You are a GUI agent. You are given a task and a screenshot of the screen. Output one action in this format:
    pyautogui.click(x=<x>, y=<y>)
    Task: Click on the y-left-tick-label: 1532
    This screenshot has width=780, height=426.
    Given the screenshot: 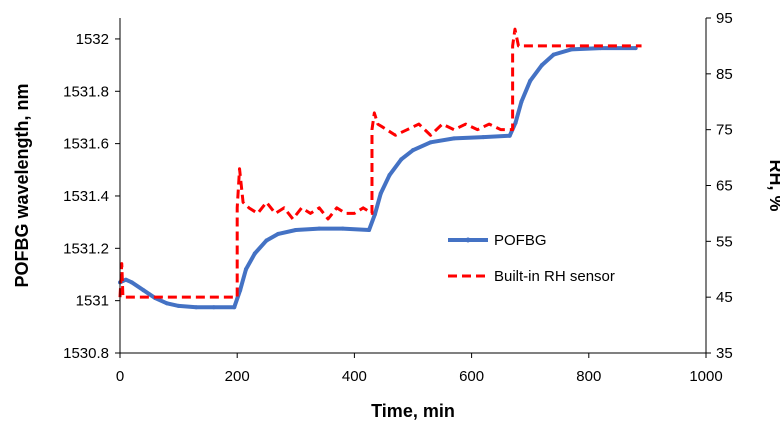 What is the action you would take?
    pyautogui.click(x=92, y=39)
    